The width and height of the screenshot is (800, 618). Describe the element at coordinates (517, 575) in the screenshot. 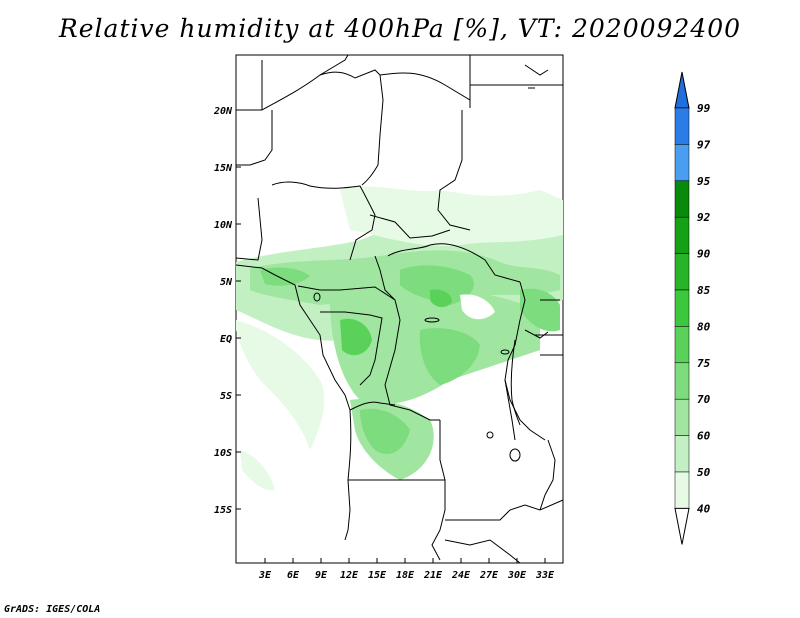

I see `lon-label: 30E` at that location.